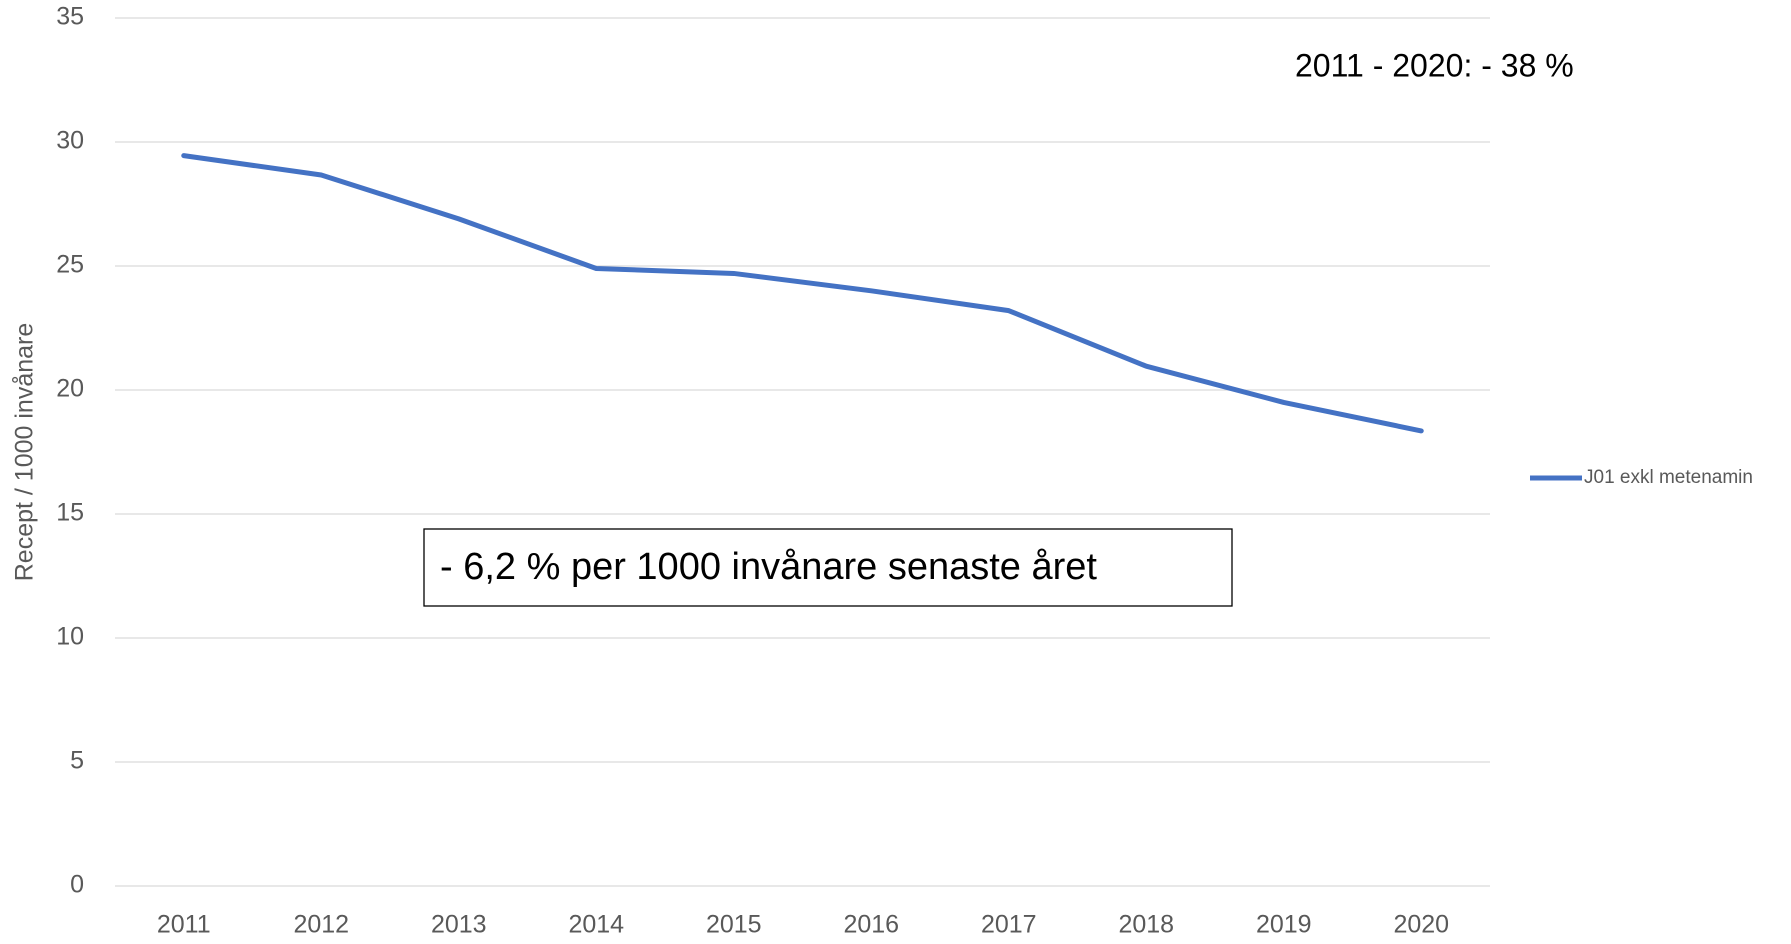 The height and width of the screenshot is (944, 1791). What do you see at coordinates (1284, 925) in the screenshot?
I see `x-tick-label: 2019` at bounding box center [1284, 925].